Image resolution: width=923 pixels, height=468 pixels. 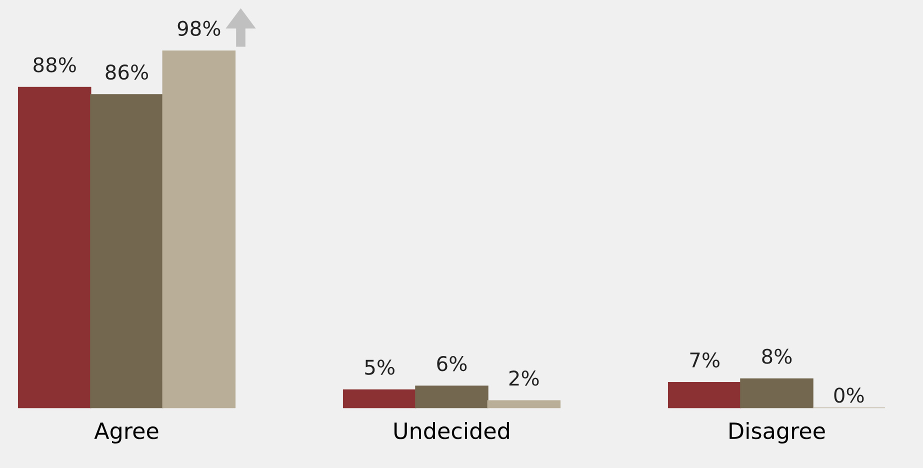 I want to click on data-label: 88%, so click(x=55, y=64).